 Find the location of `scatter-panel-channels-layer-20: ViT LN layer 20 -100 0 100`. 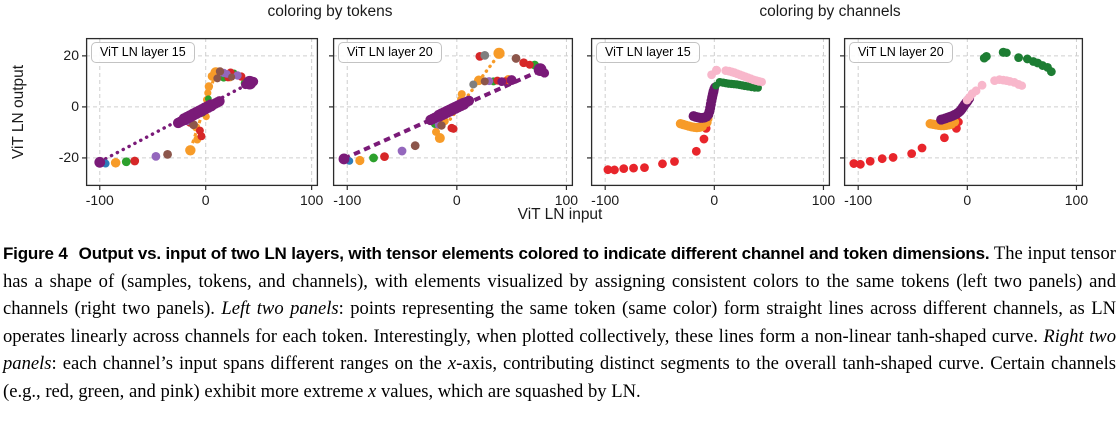

scatter-panel-channels-layer-20: ViT LN layer 20 -100 0 100 is located at coordinates (964, 122).